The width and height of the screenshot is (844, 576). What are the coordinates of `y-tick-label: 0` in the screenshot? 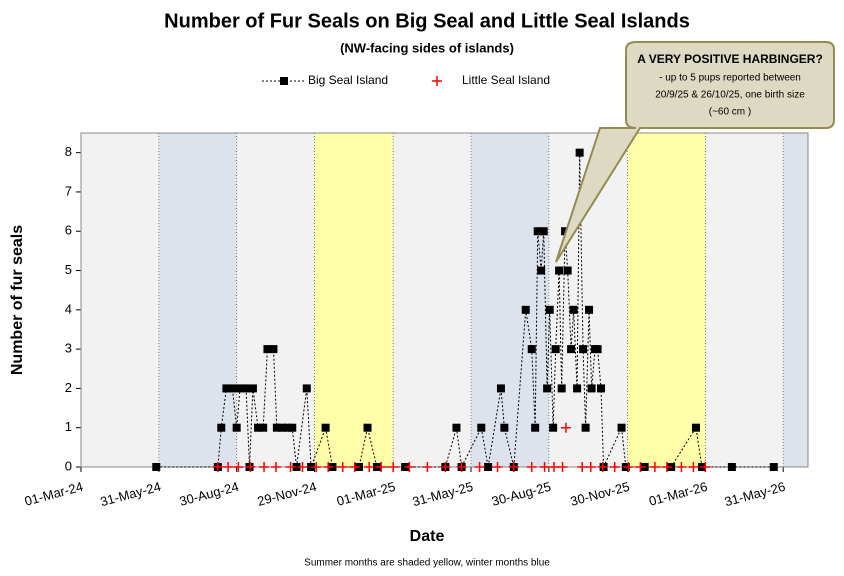 It's located at (68, 465).